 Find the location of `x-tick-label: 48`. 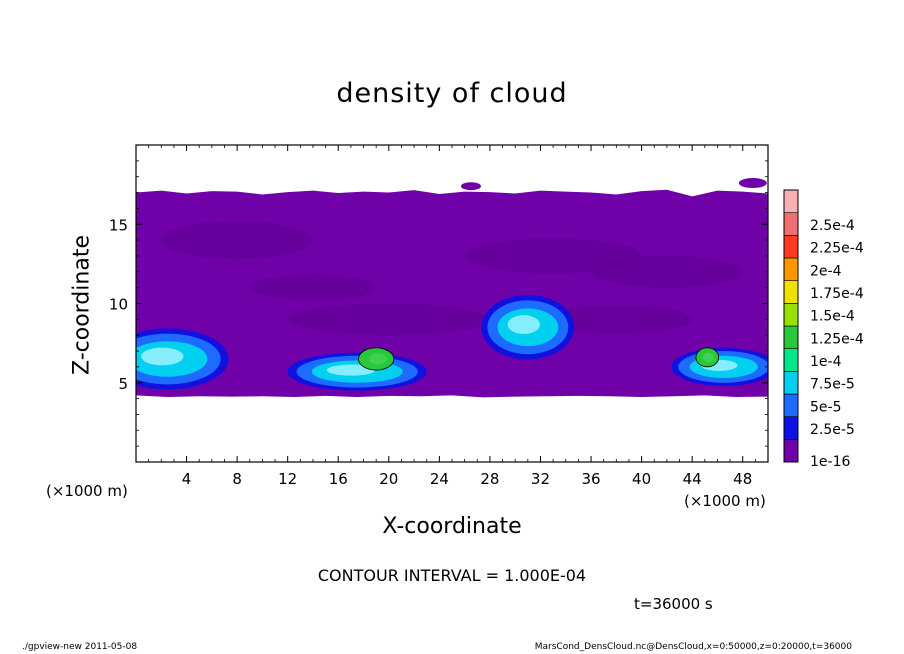

x-tick-label: 48 is located at coordinates (742, 479).